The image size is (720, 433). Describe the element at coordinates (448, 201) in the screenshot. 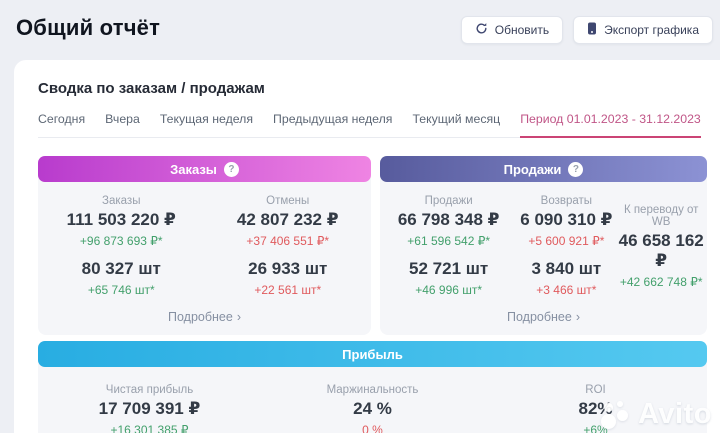

I see `metric-label: Продажи` at that location.